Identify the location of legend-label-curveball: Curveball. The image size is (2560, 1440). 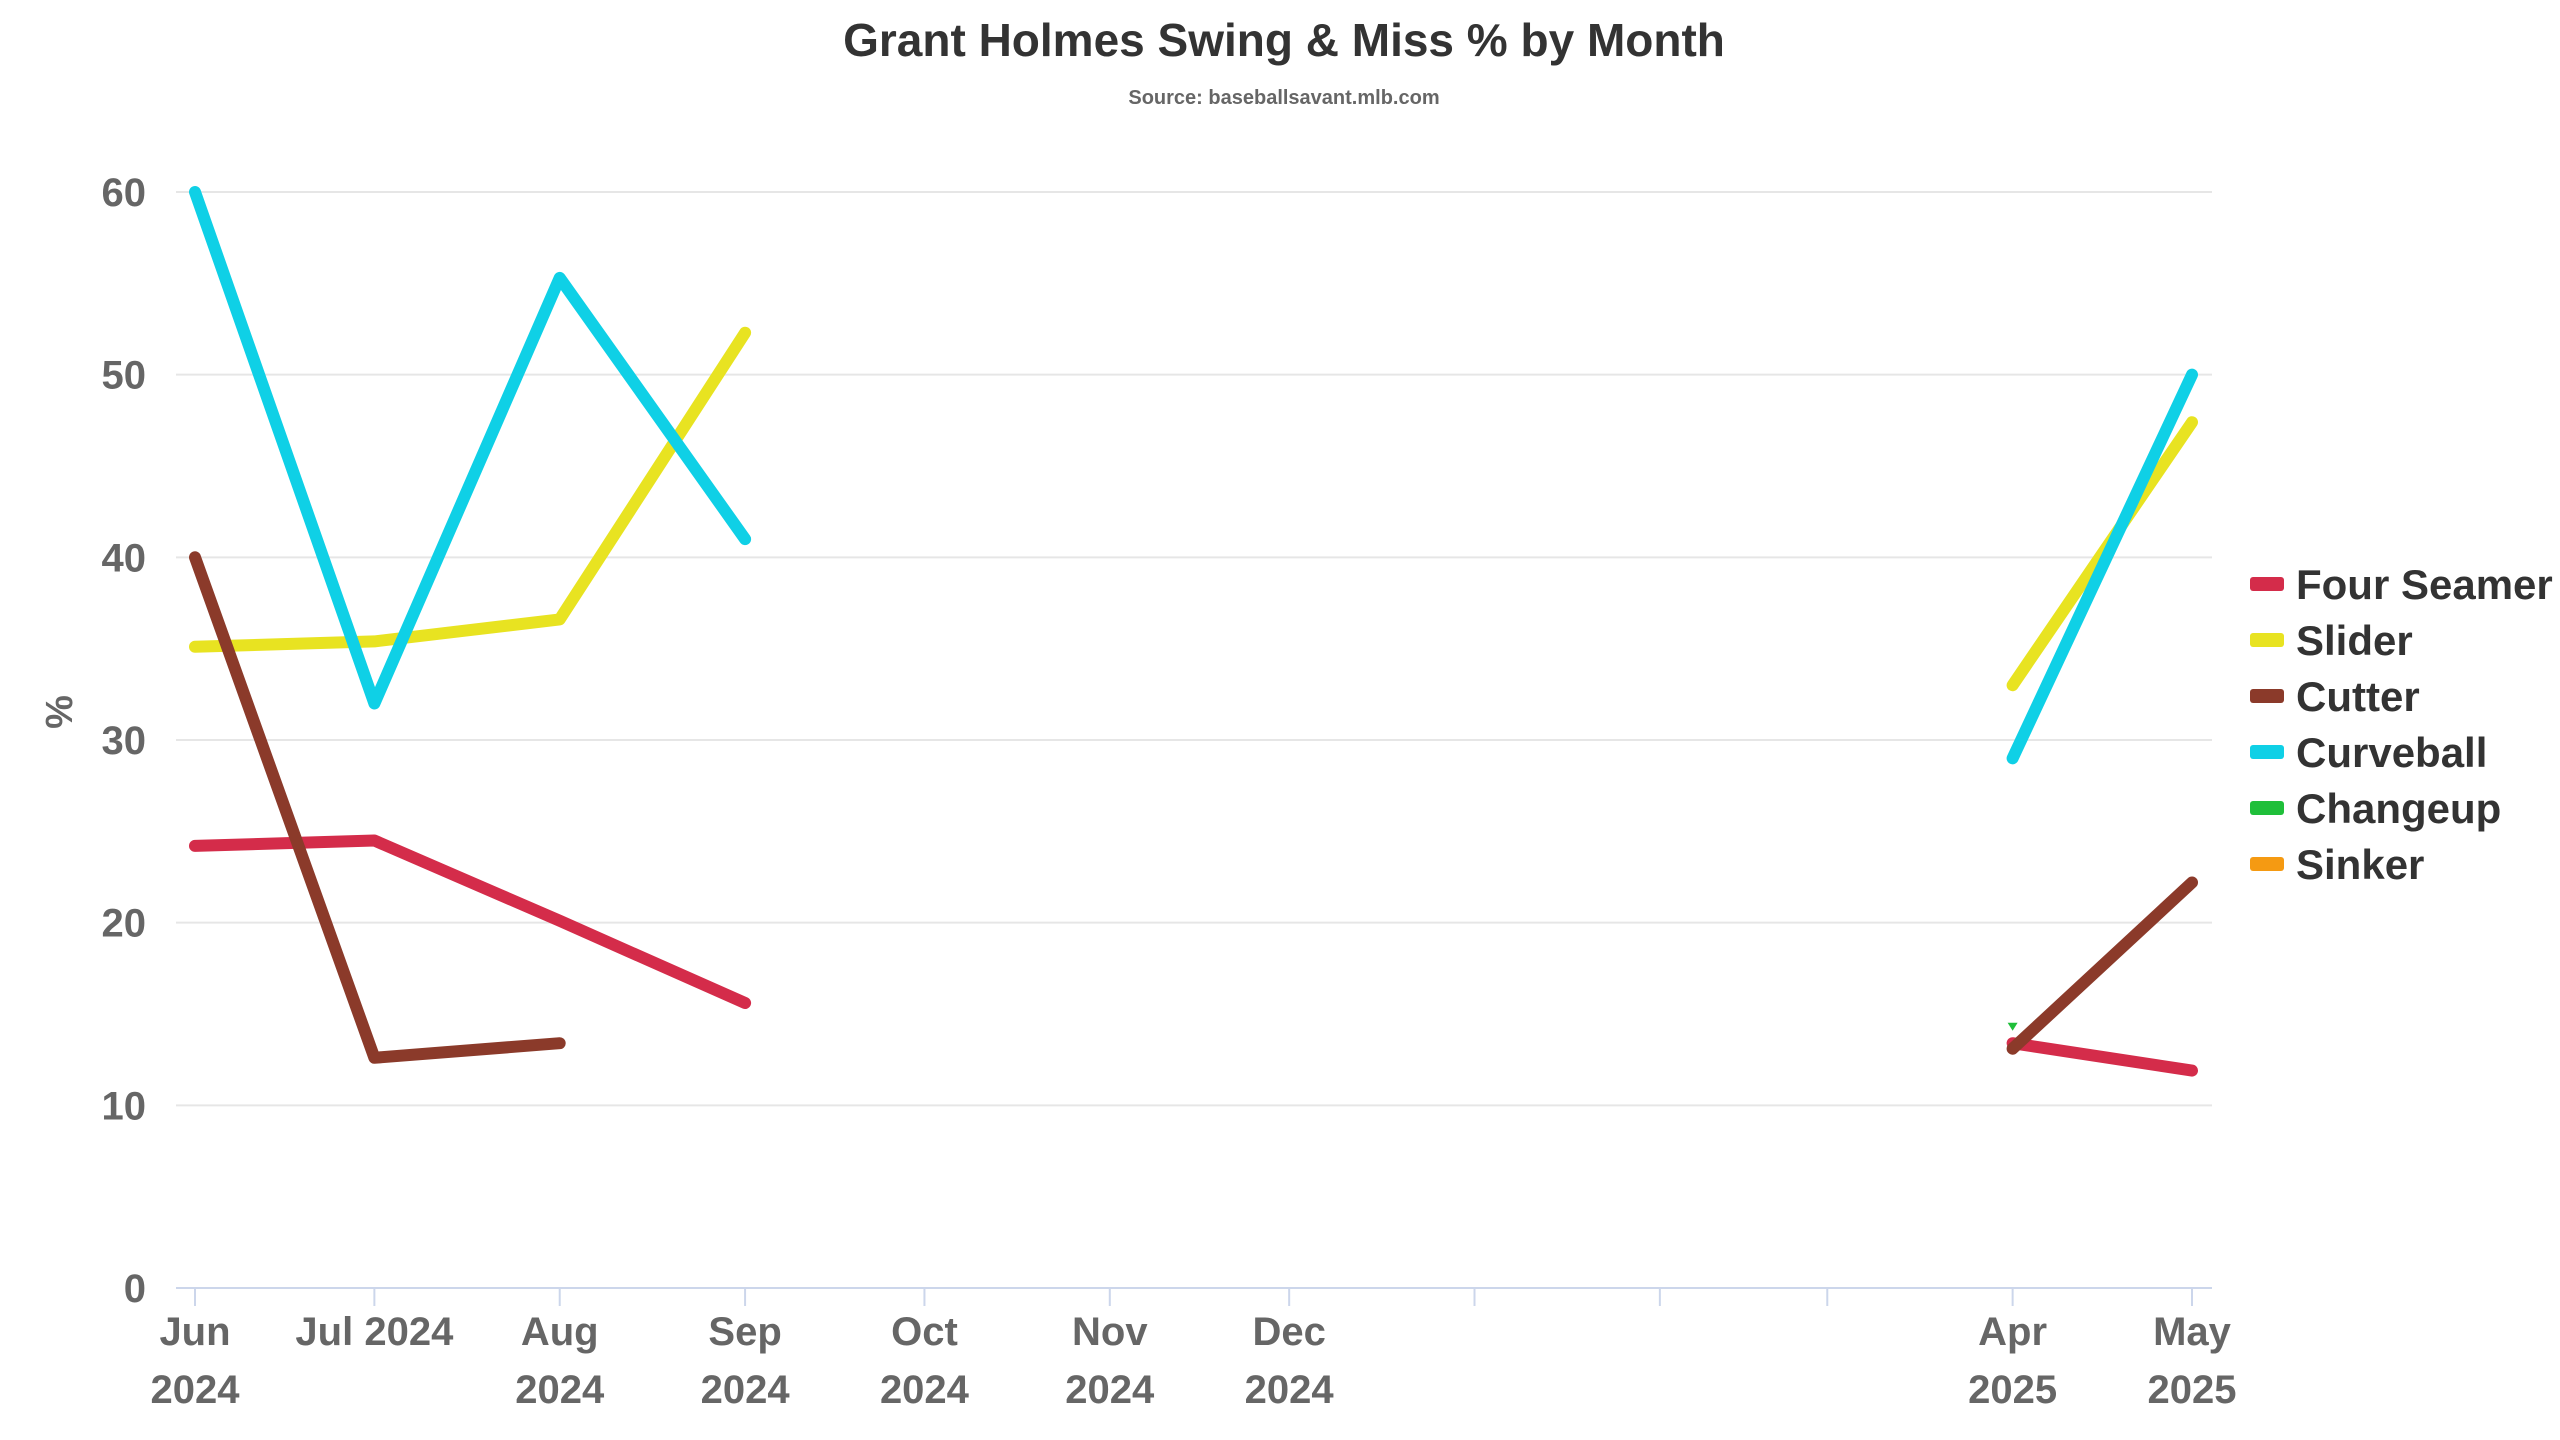
(2391, 752).